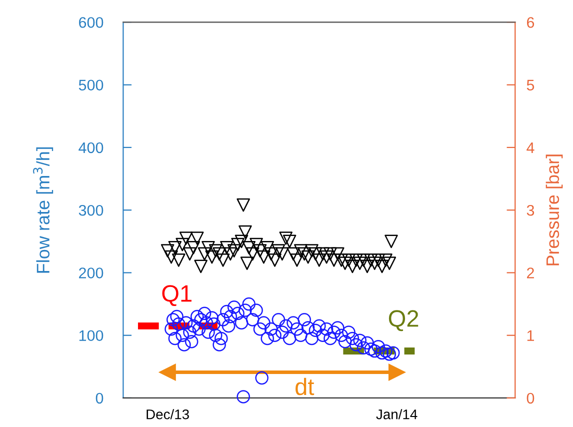  What do you see at coordinates (91, 85) in the screenshot?
I see `y-tick-label: 500` at bounding box center [91, 85].